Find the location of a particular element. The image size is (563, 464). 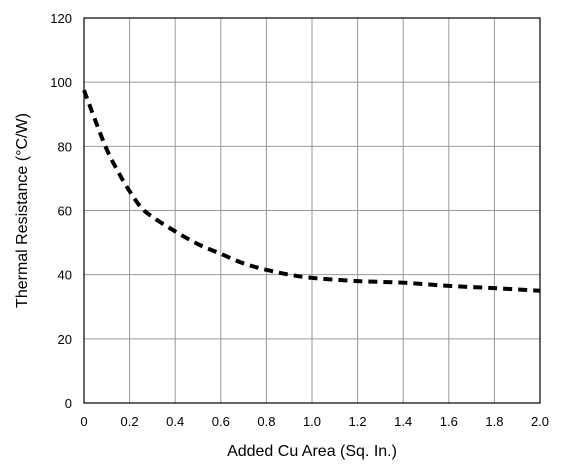

x-axis-title: Added Cu Area (Sq. In.) is located at coordinates (312, 451).